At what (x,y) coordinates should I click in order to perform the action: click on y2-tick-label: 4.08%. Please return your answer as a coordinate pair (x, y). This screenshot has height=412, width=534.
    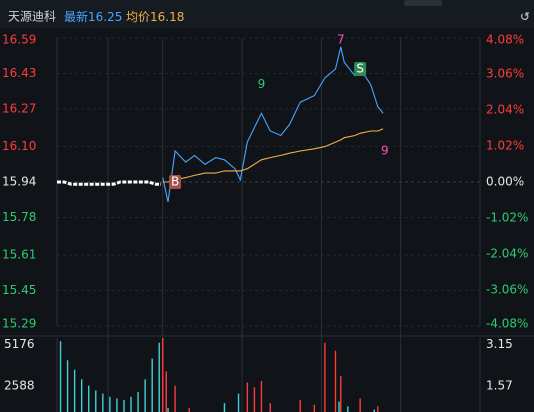
    Looking at the image, I should click on (505, 40).